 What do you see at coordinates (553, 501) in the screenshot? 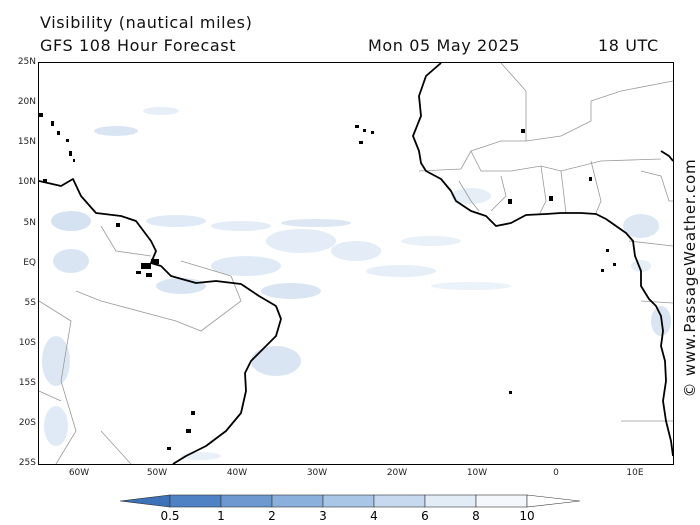
I see `legend-arrow-high` at bounding box center [553, 501].